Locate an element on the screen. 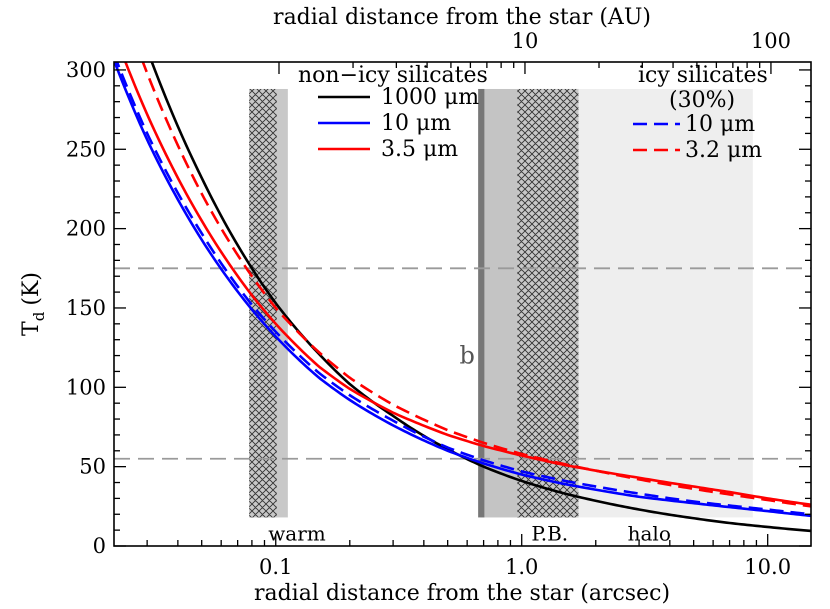  y-axis-title-sub: d is located at coordinates (39, 316).